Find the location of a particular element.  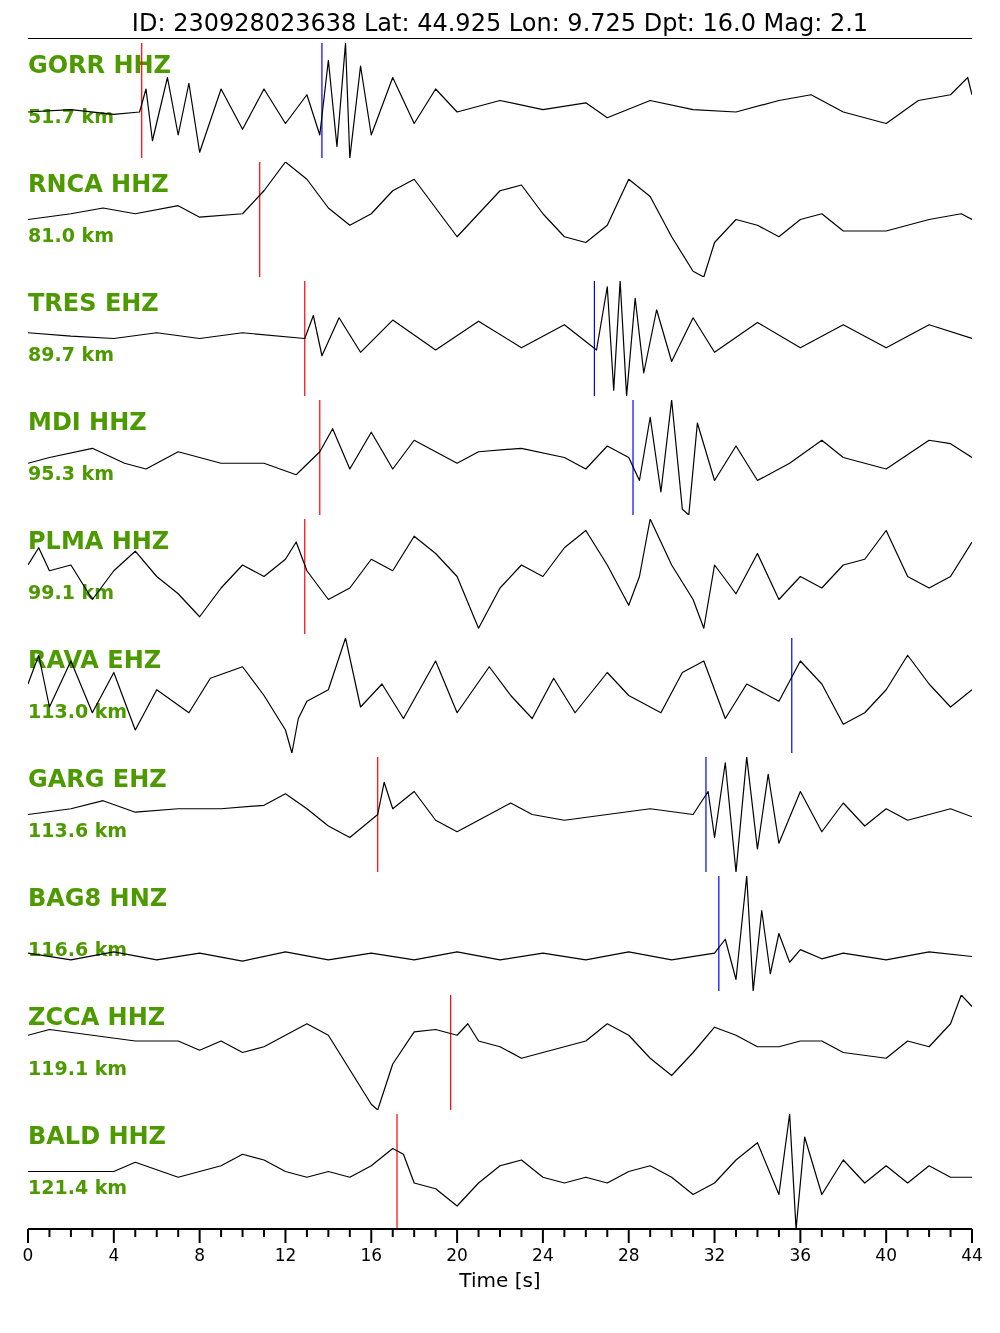

annotation: TRES EHZ is located at coordinates (93, 303).